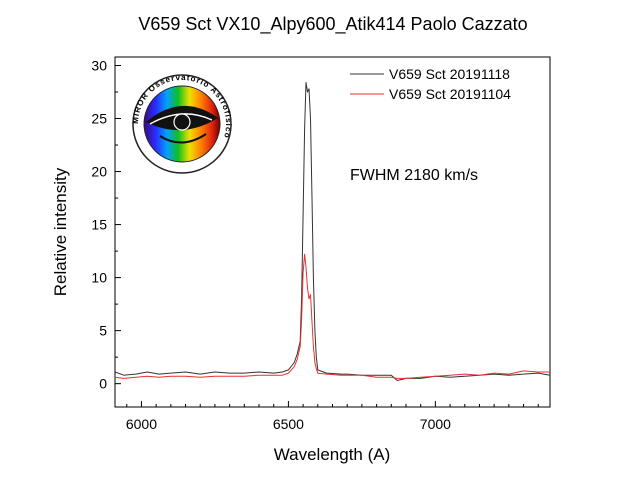  I want to click on y-tick-label: 10, so click(99, 278).